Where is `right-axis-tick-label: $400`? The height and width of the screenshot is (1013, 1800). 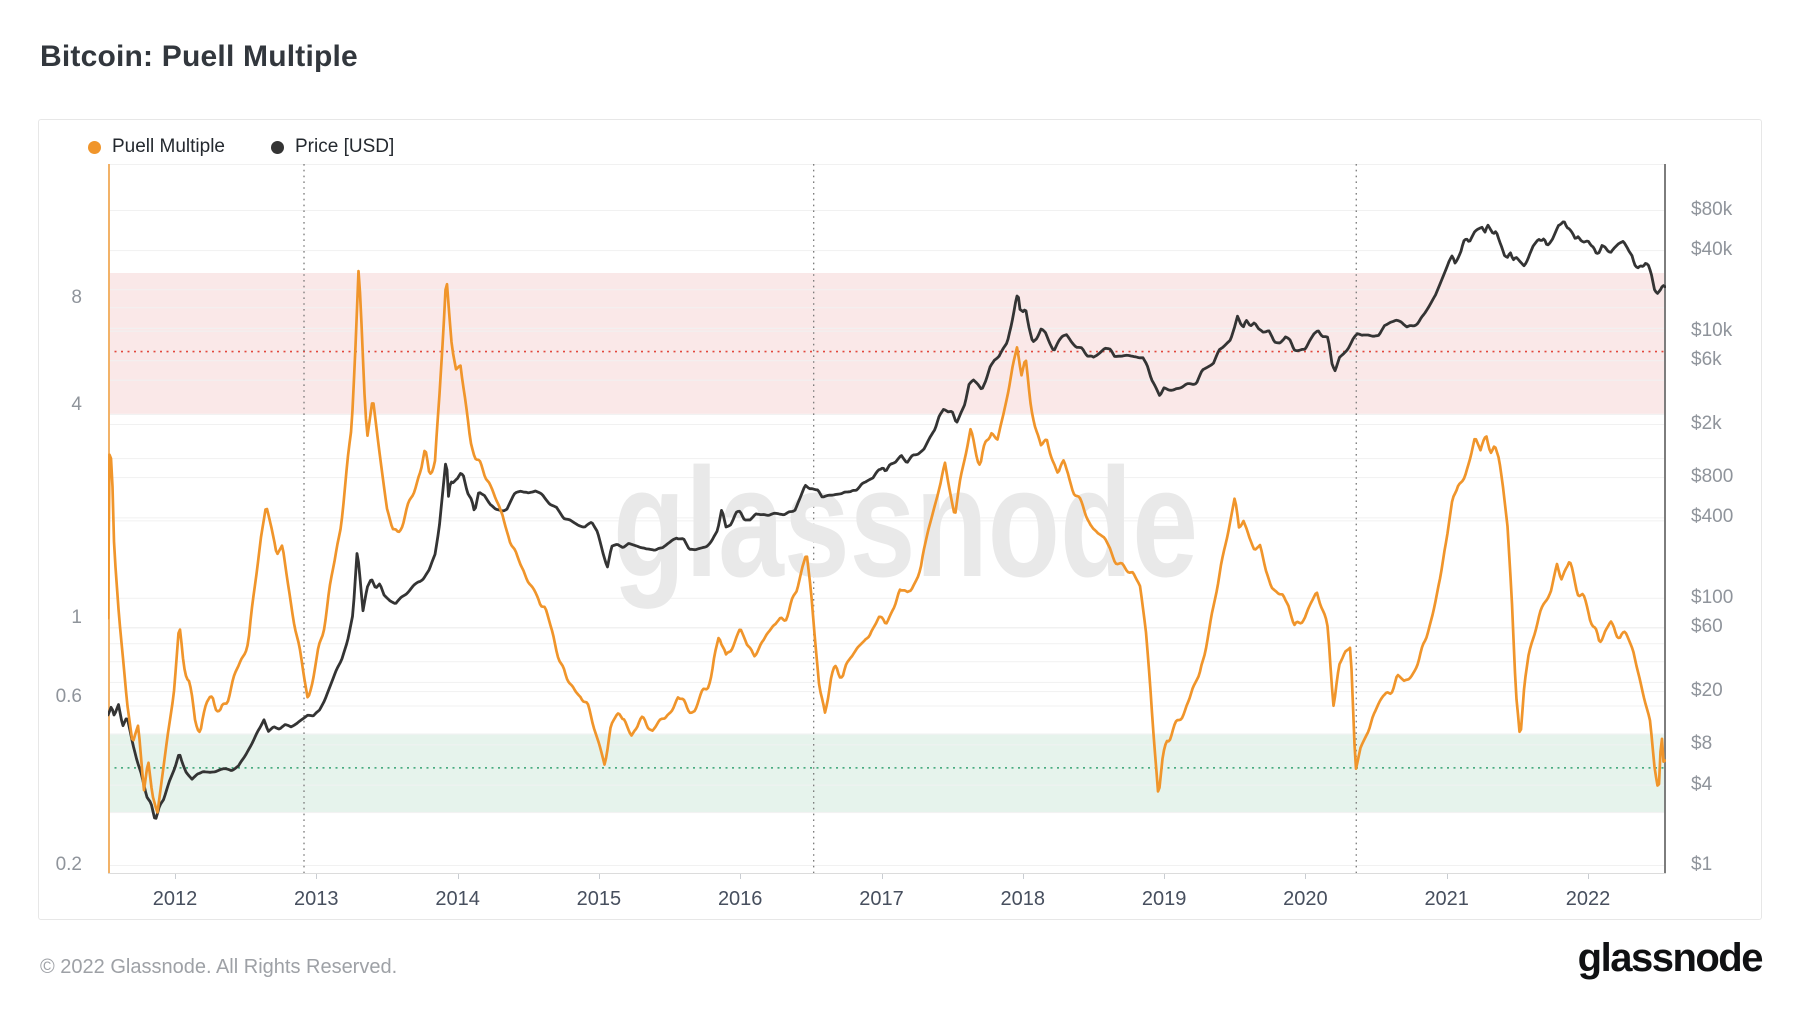
right-axis-tick-label: $400 is located at coordinates (1712, 517).